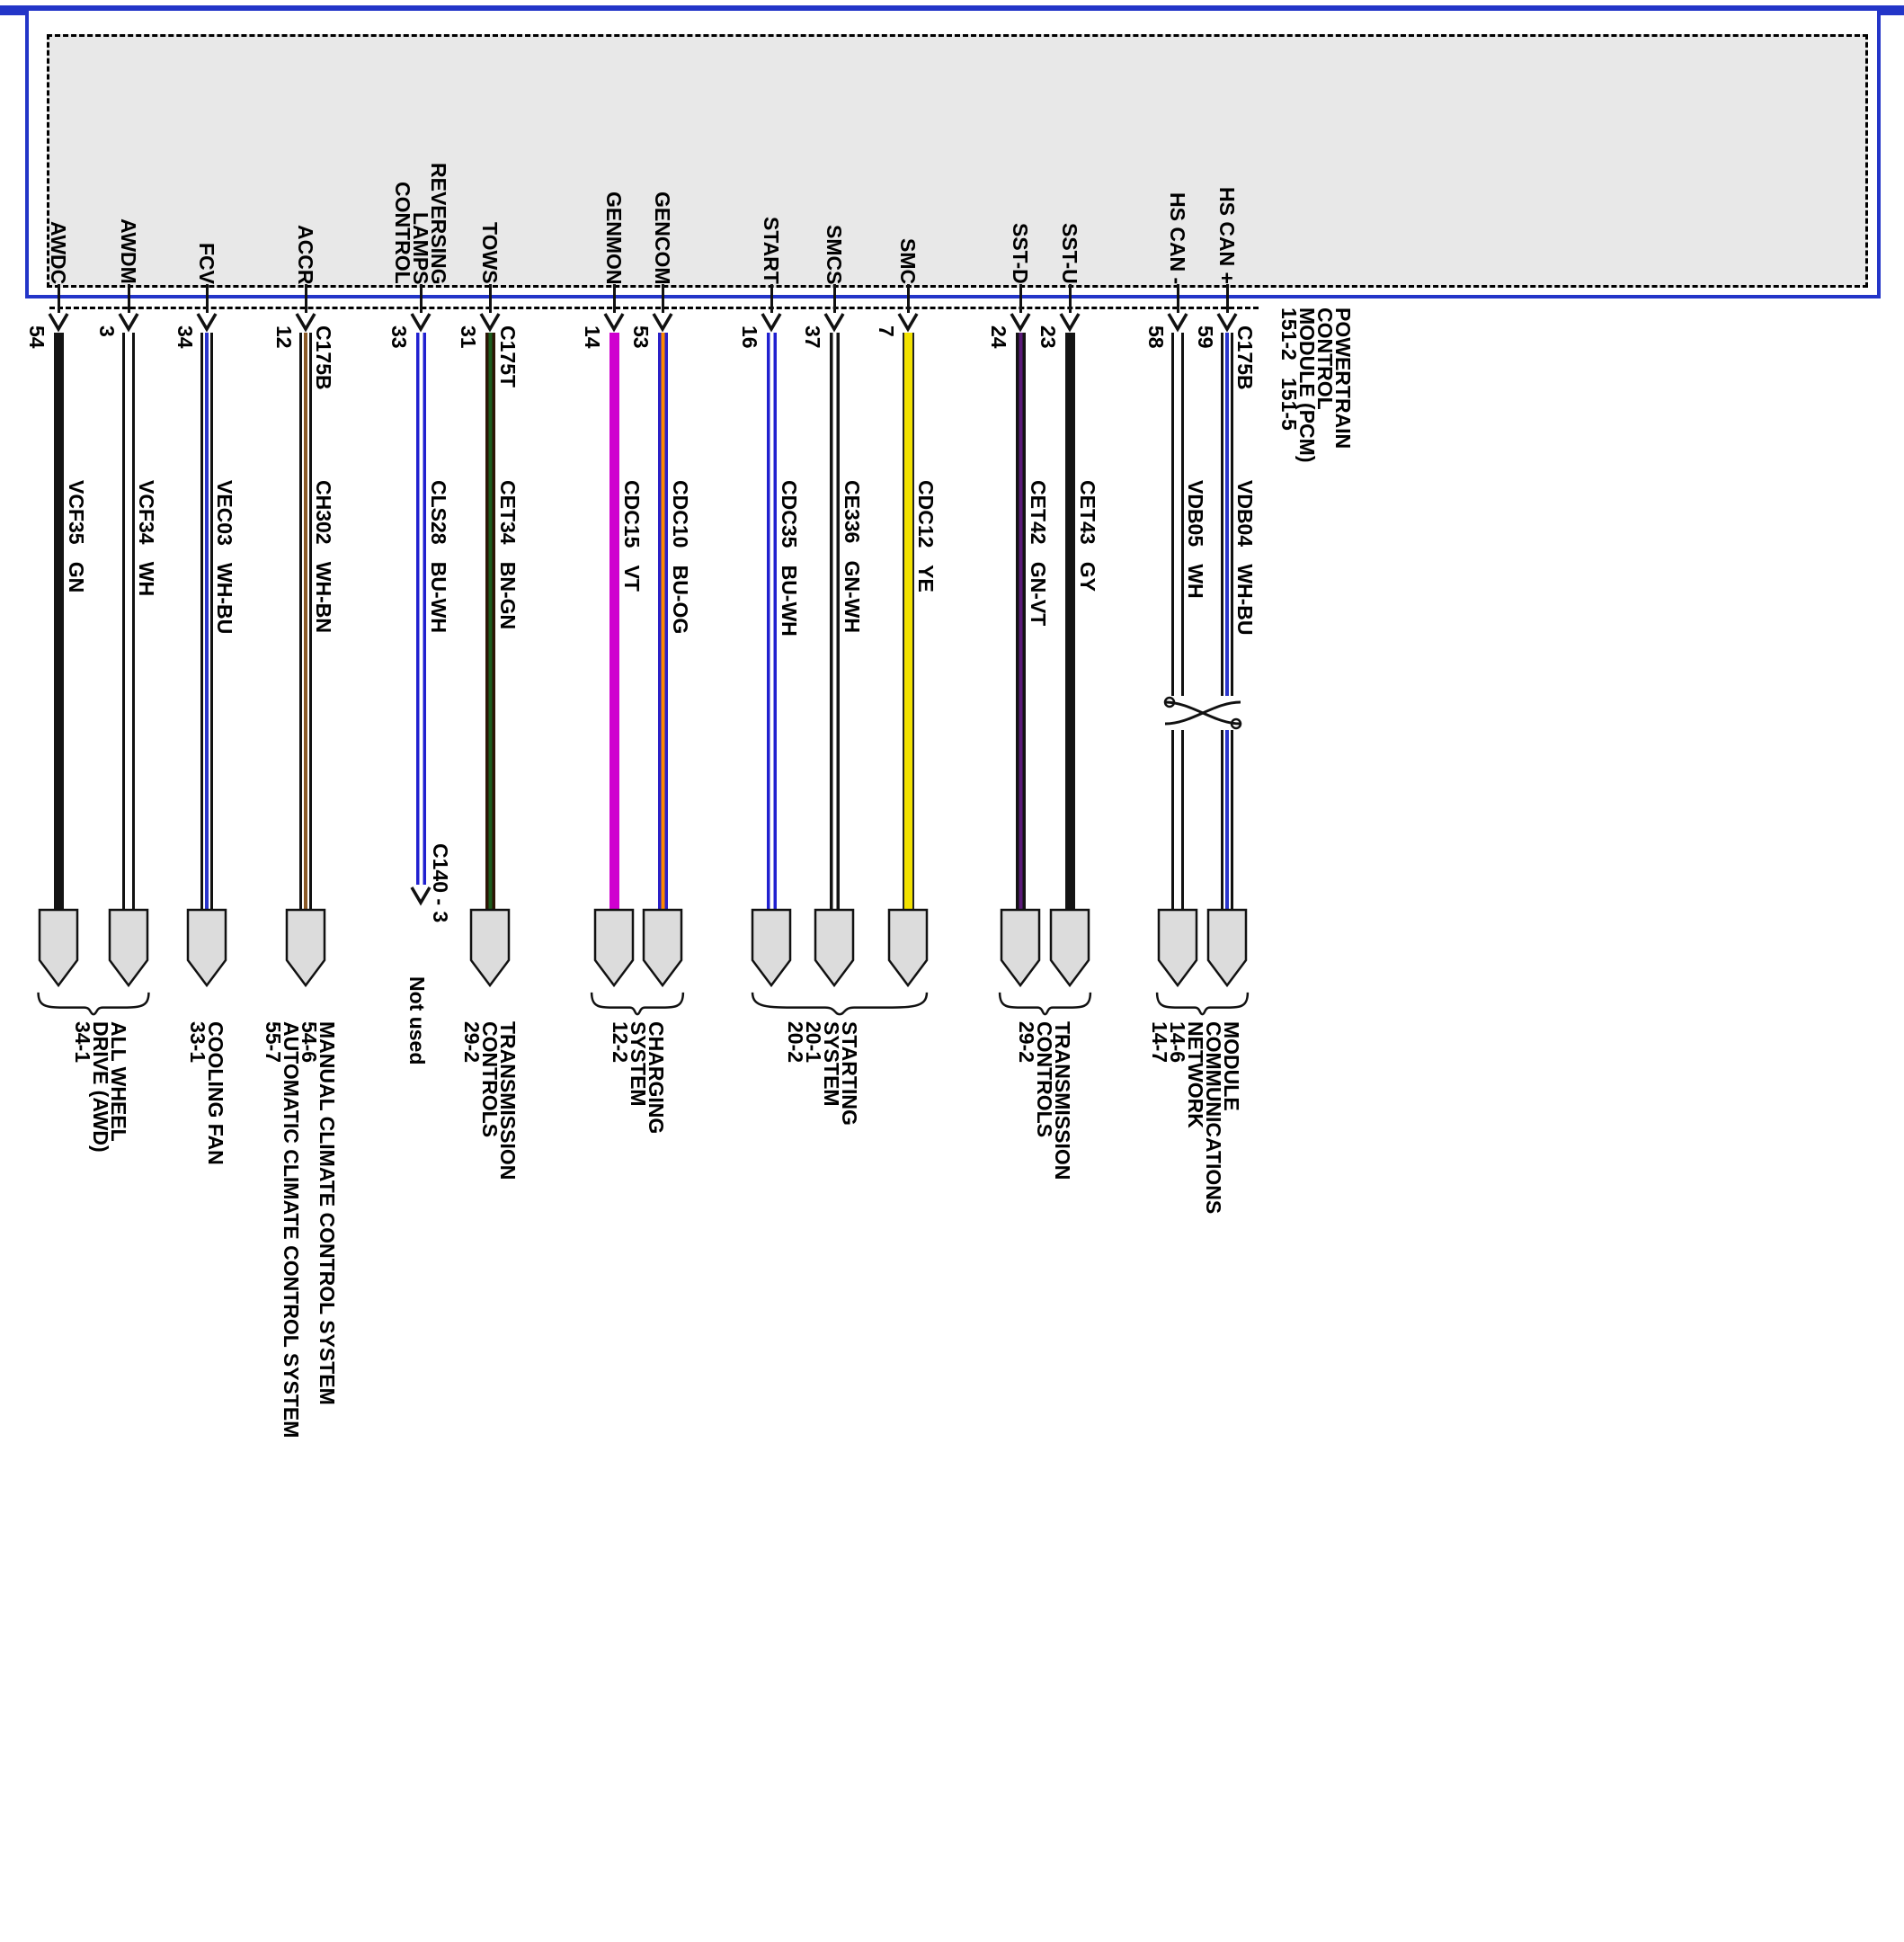 Image resolution: width=1904 pixels, height=1942 pixels. Describe the element at coordinates (284, 337) in the screenshot. I see `pin-number: 12` at that location.